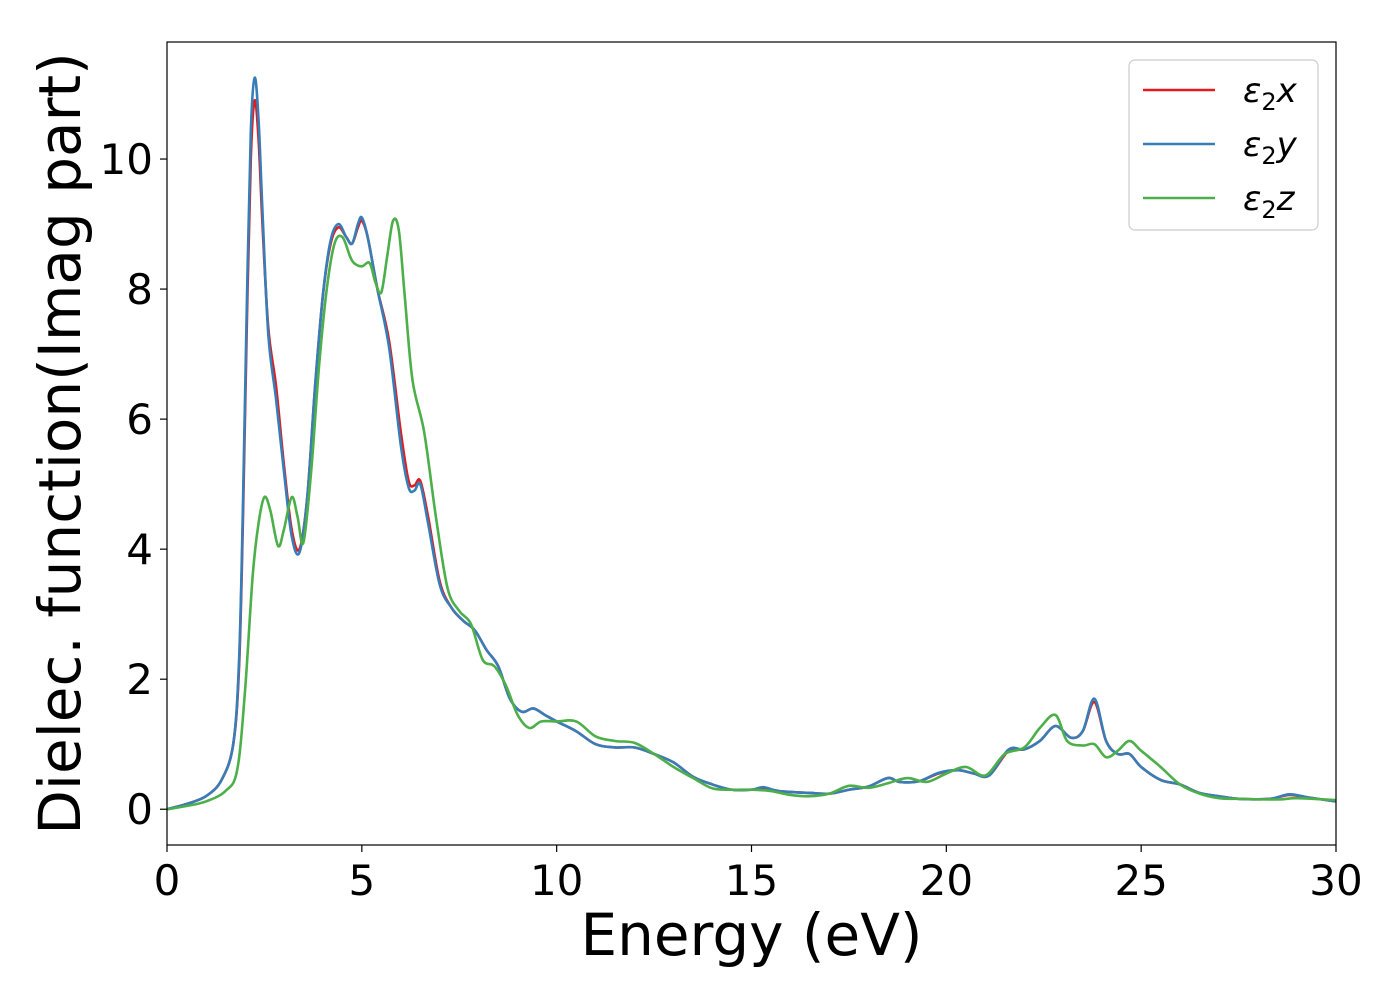 The height and width of the screenshot is (1000, 1400). Describe the element at coordinates (1140, 880) in the screenshot. I see `x-tick-label: 25` at that location.